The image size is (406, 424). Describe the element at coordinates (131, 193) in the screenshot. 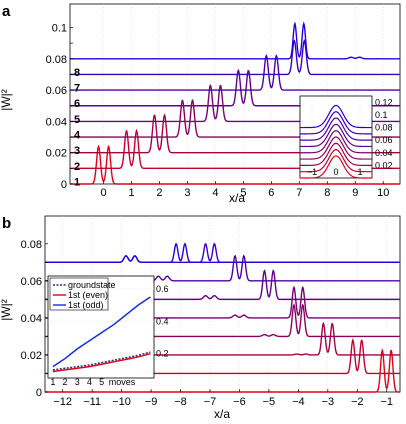

I see `x-tick-label: 1` at that location.